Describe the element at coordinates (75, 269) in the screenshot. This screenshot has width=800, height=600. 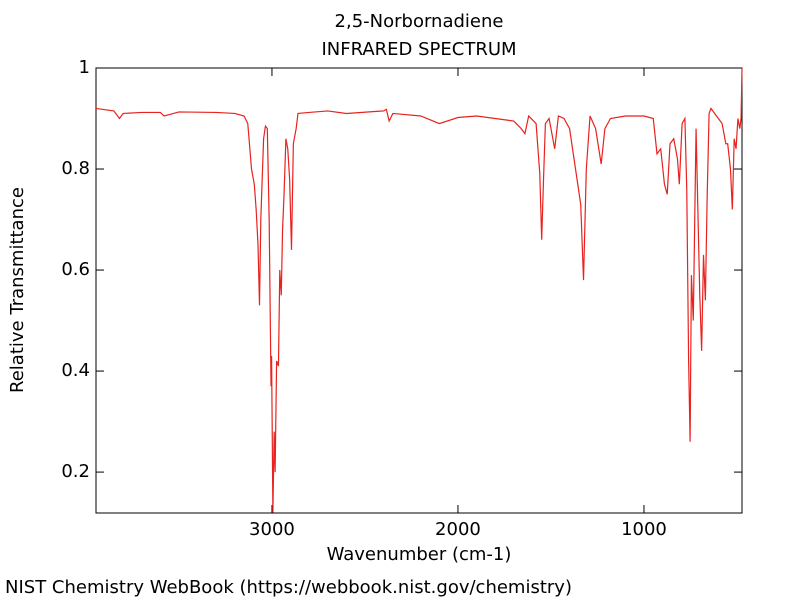
I see `y-tick-label: 0.6` at that location.